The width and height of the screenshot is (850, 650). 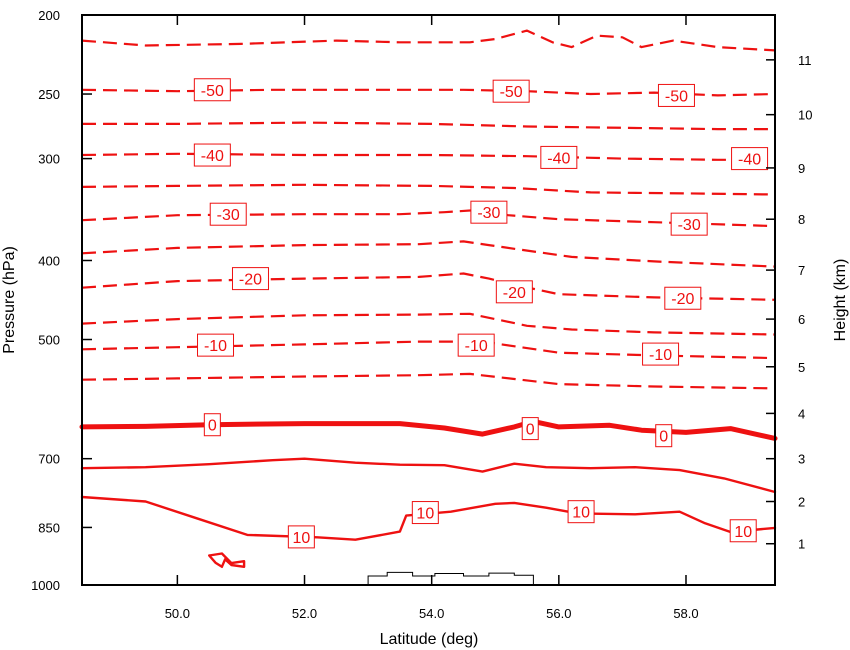 I want to click on y-tick-label: 500, so click(x=49, y=340).